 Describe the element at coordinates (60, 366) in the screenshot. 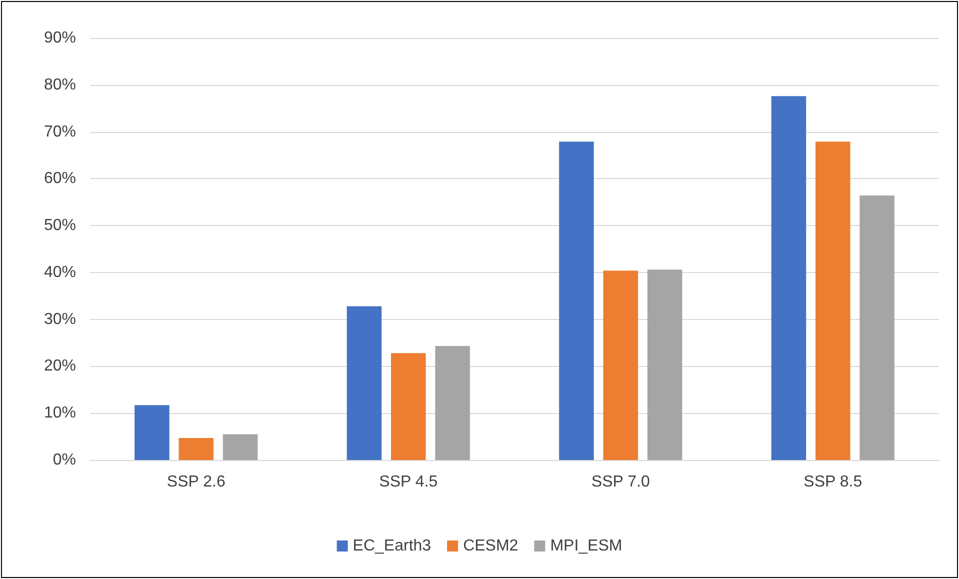

I see `y-tick-label: 20%` at that location.